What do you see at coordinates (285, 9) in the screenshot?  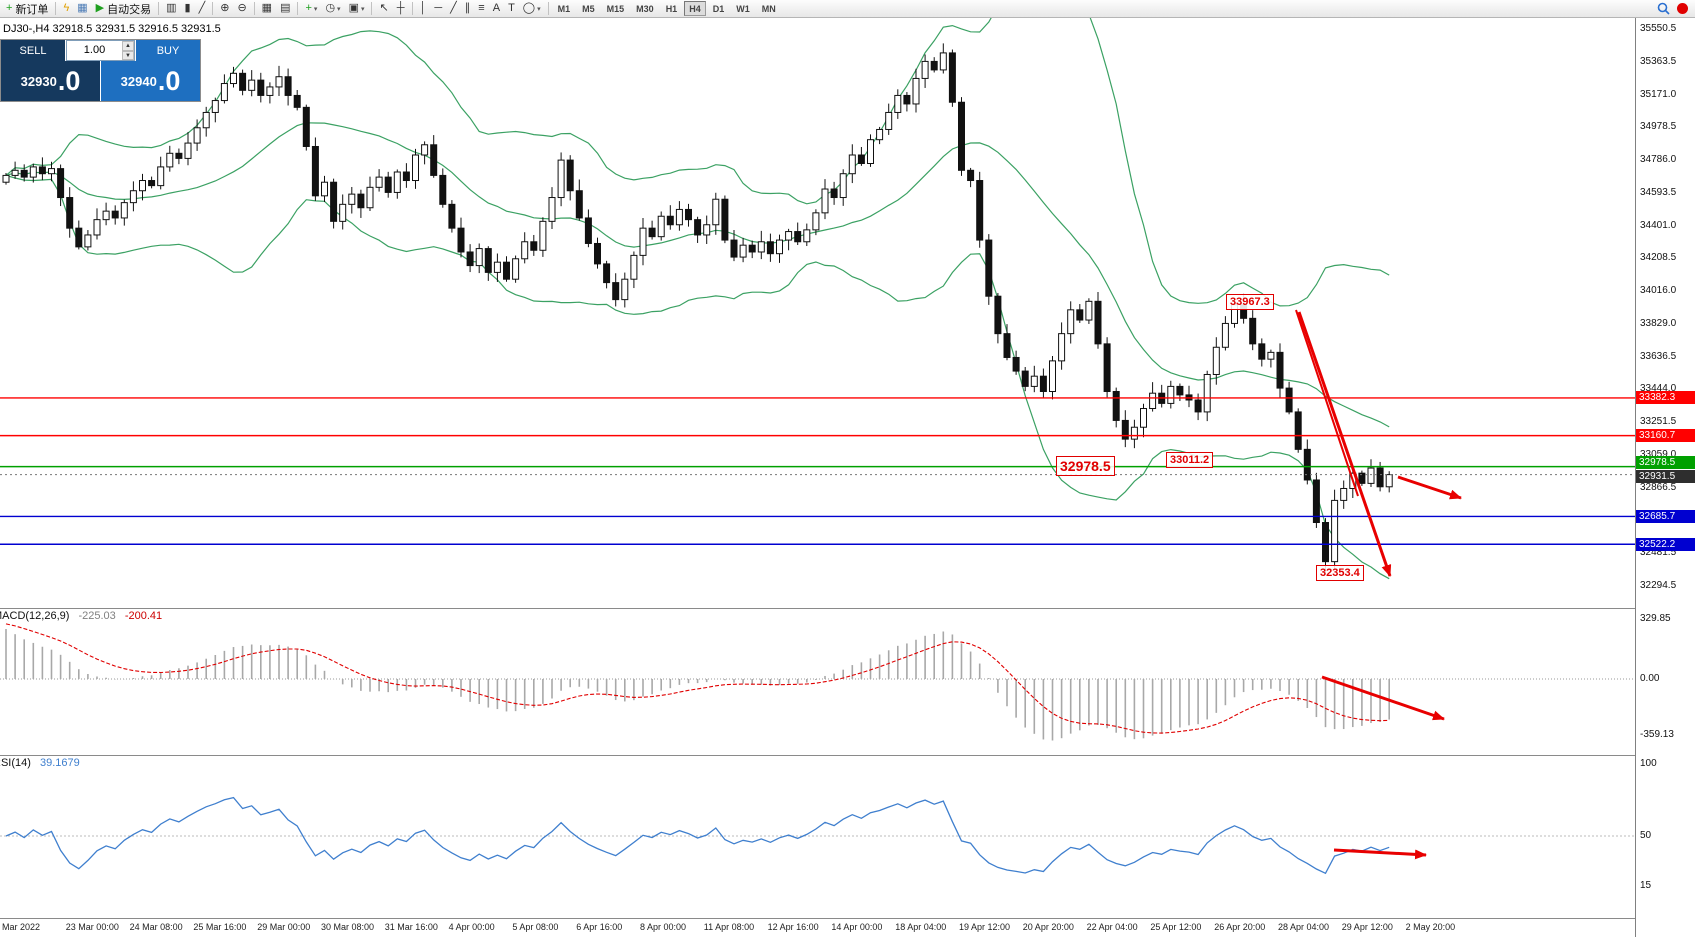 I see `arrange-windows-icon: ▤` at bounding box center [285, 9].